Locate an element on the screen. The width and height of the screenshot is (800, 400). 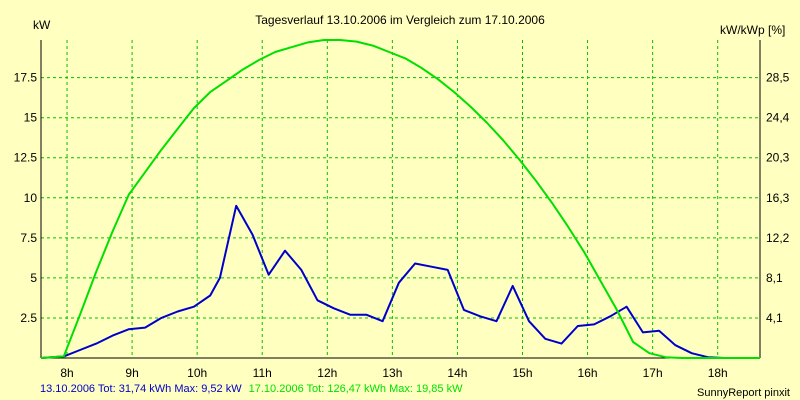
y-tick-label-left: 7.5 is located at coordinates (28, 238).